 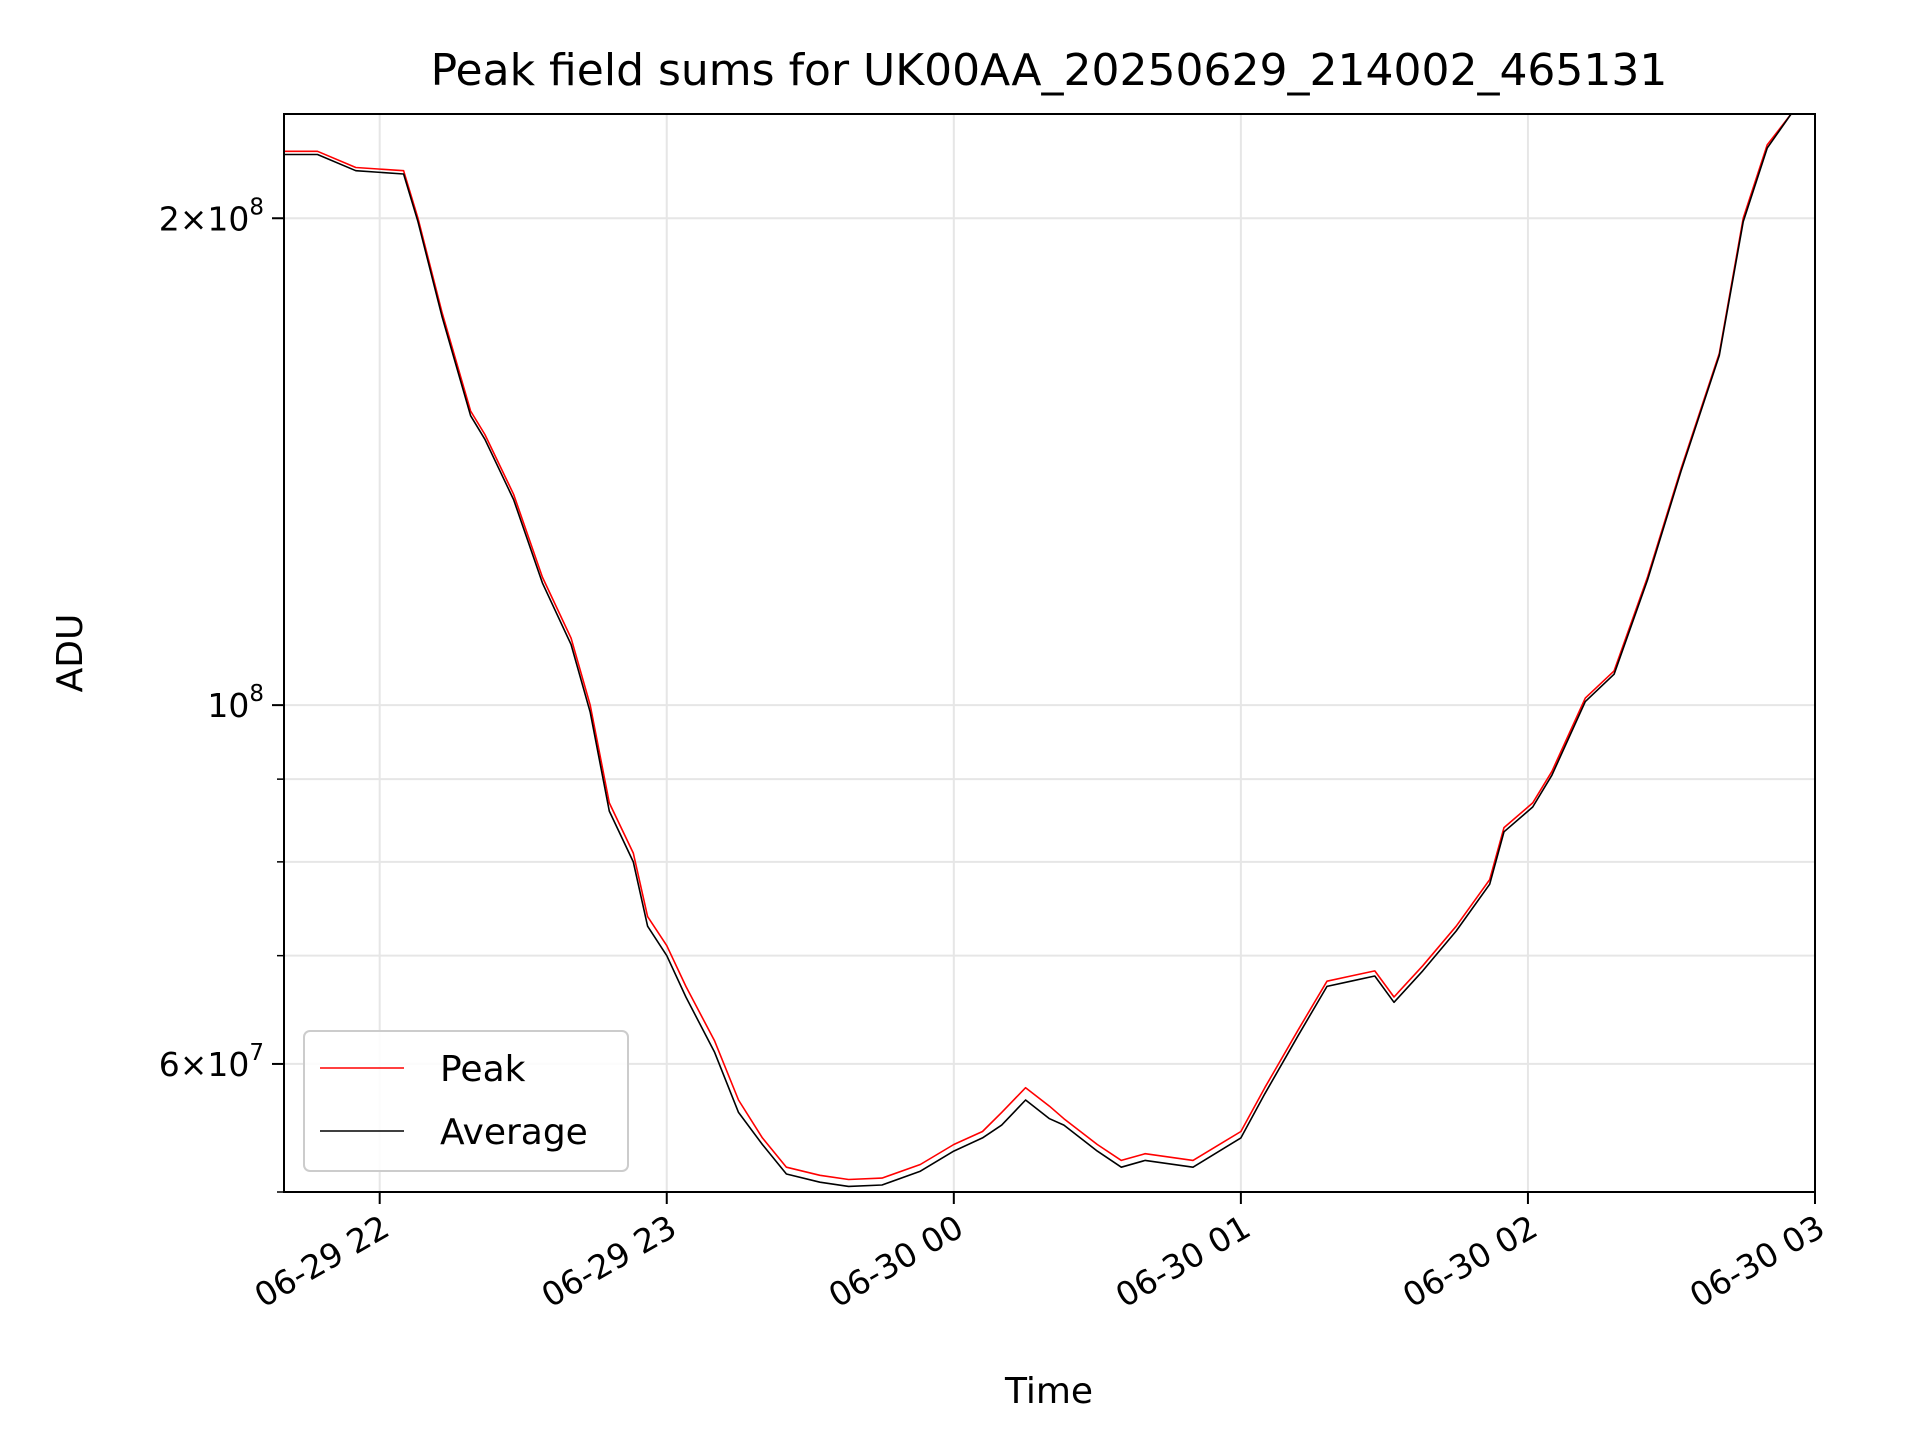 What do you see at coordinates (1470, 1261) in the screenshot?
I see `x-tick-label: 06-30 02` at bounding box center [1470, 1261].